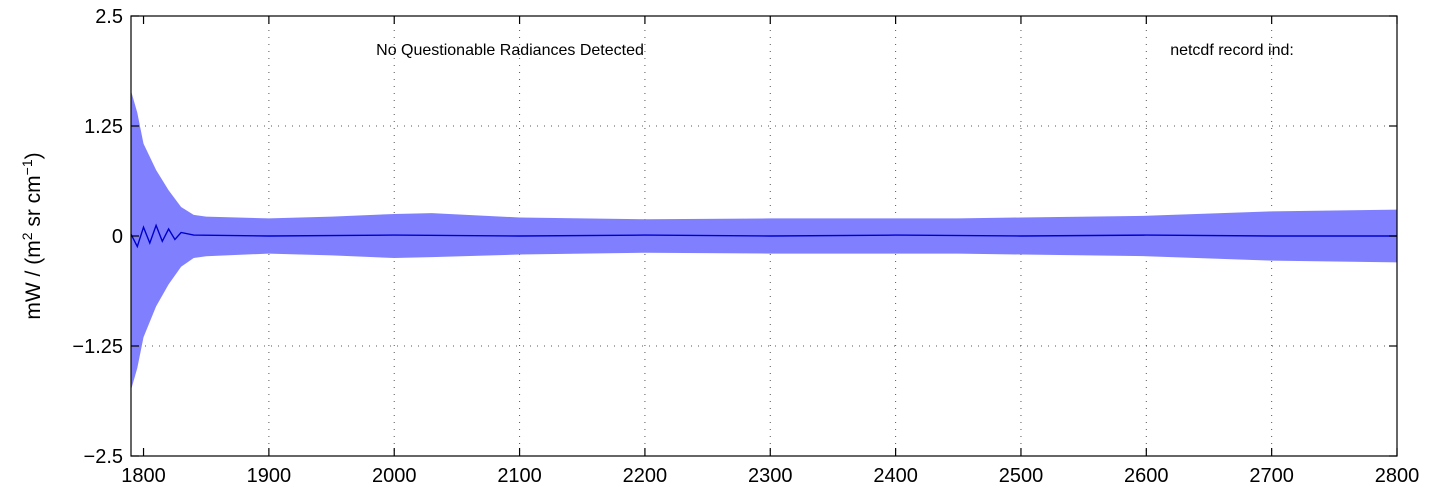  I want to click on y-tick-label: 2.5, so click(109, 17).